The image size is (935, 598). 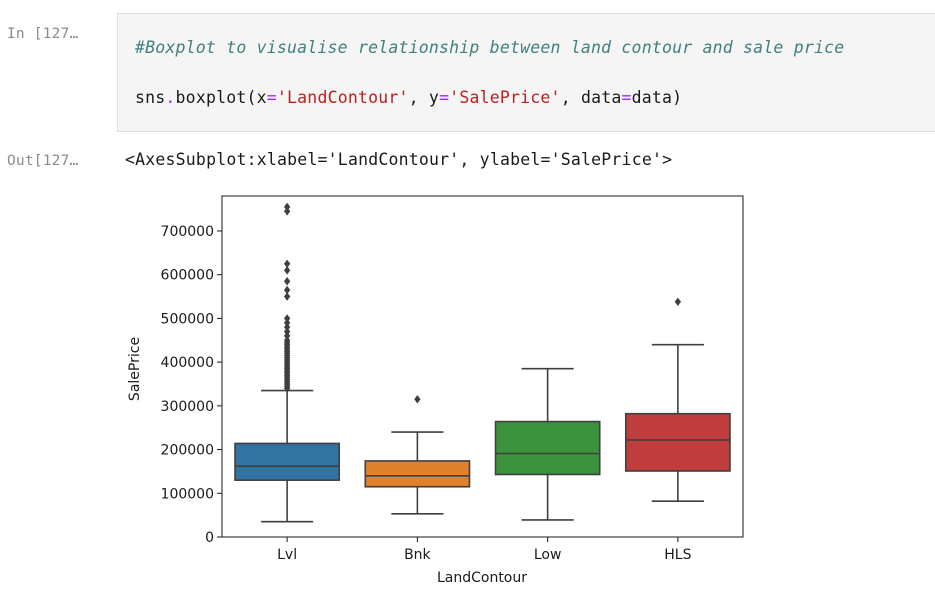 What do you see at coordinates (187, 319) in the screenshot?
I see `y-tick-label: 500000` at bounding box center [187, 319].